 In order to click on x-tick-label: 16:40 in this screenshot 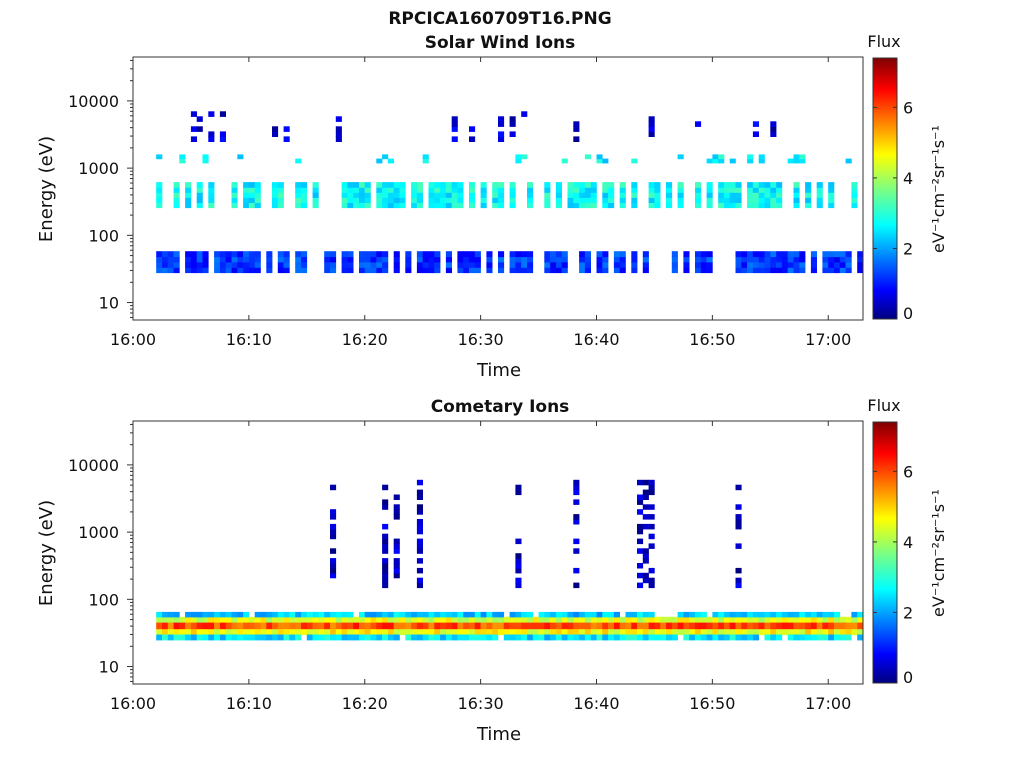, I will do `click(596, 703)`.